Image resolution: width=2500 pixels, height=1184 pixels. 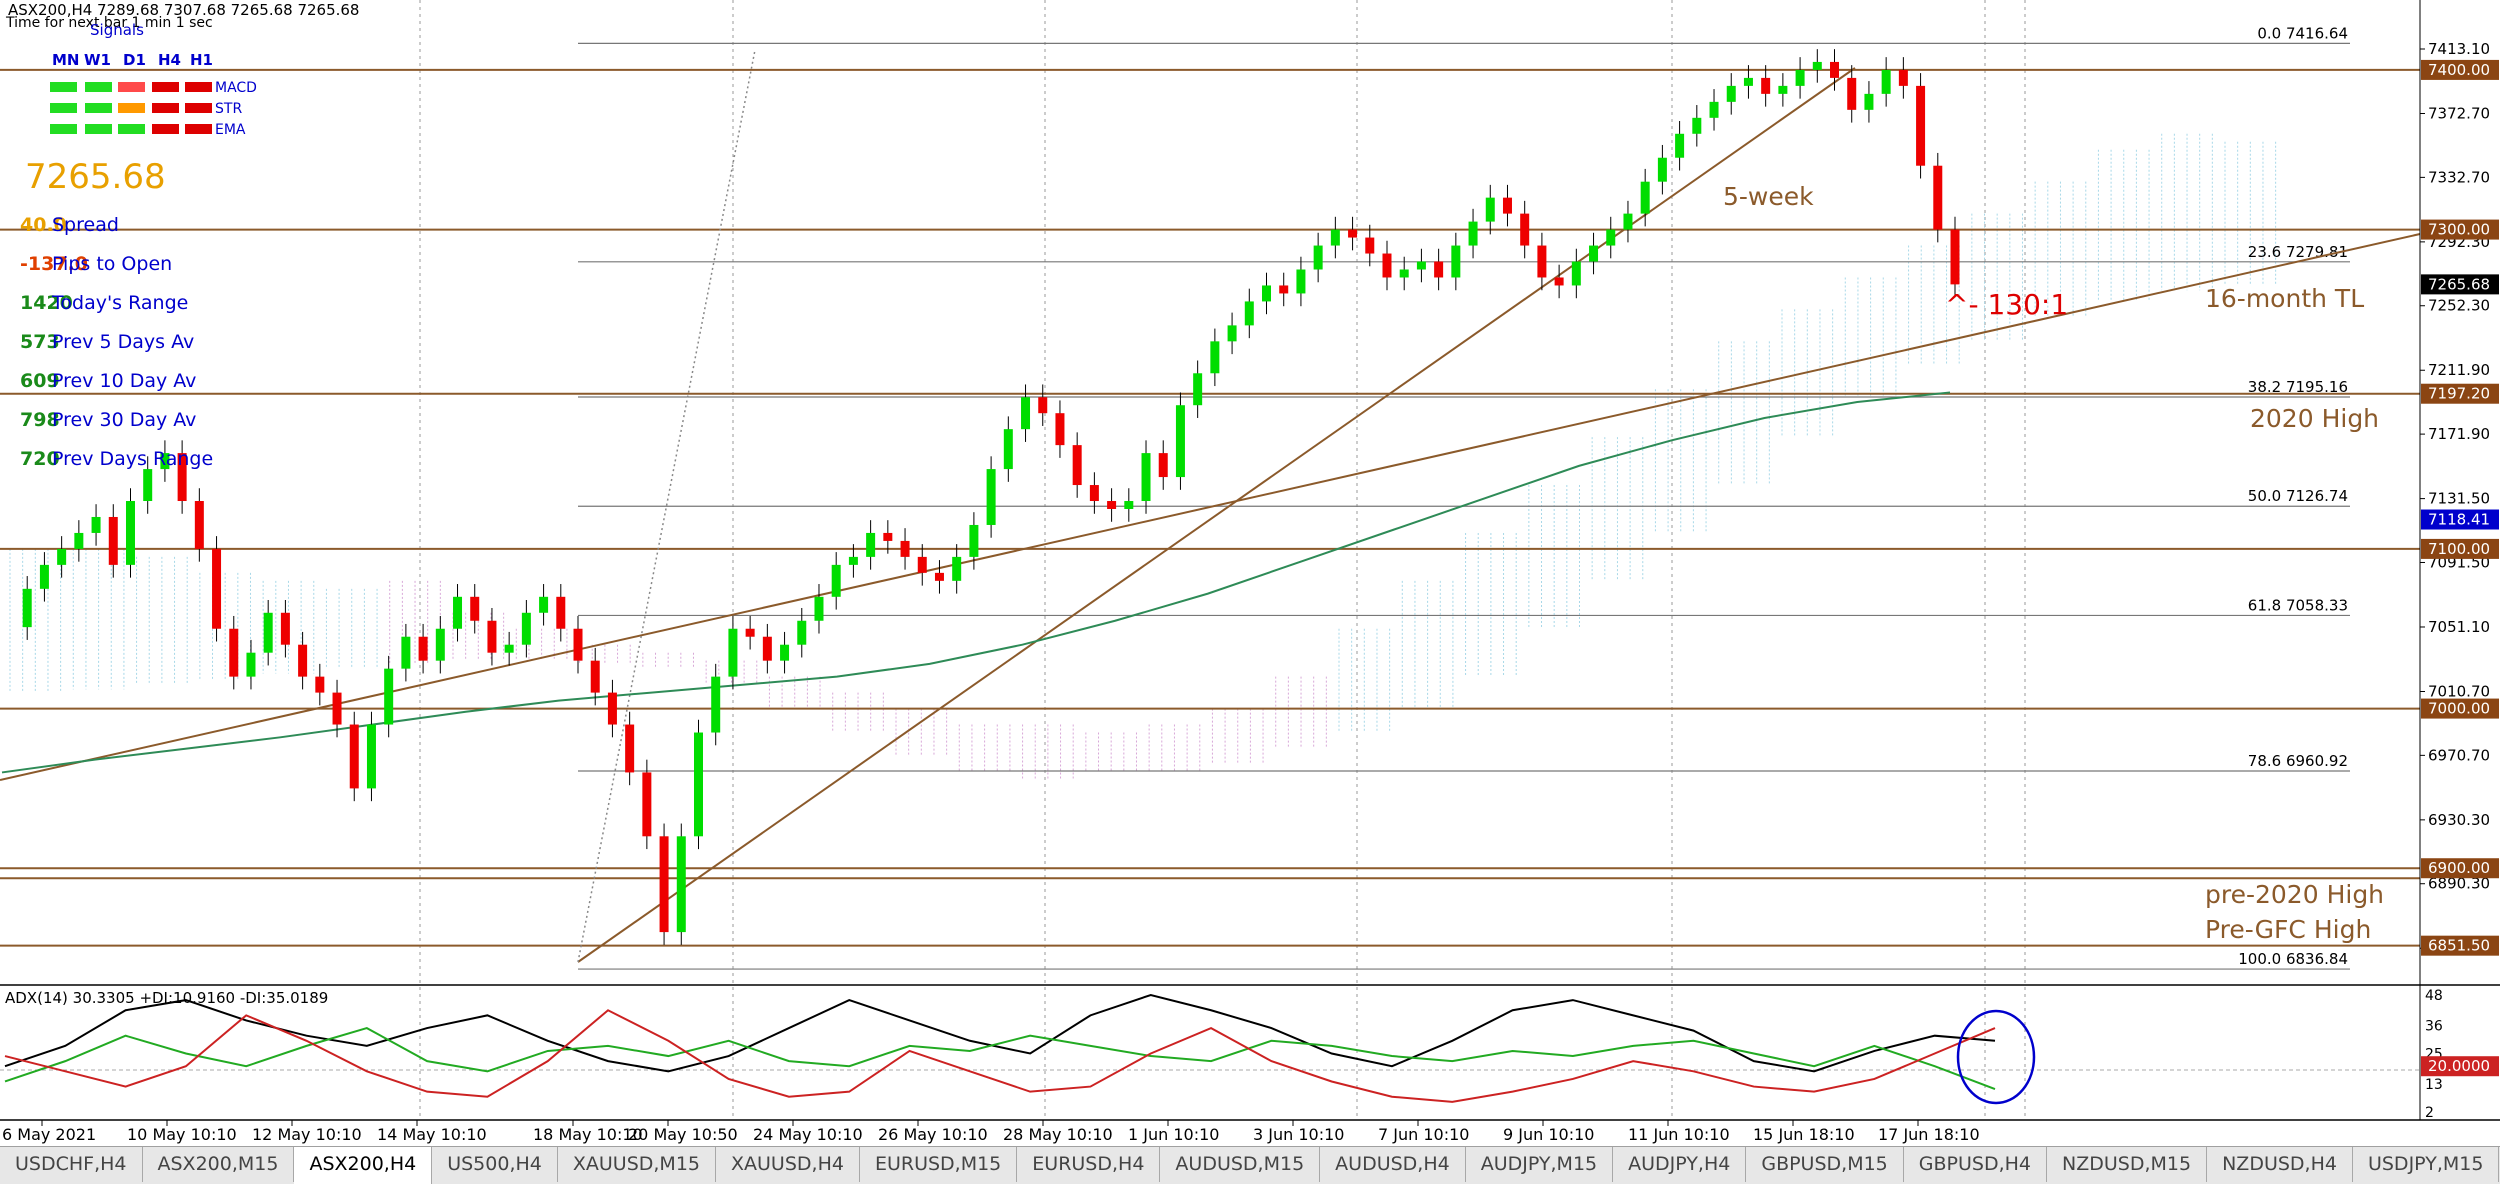 I want to click on signal-timeframe: H1, so click(x=201, y=60).